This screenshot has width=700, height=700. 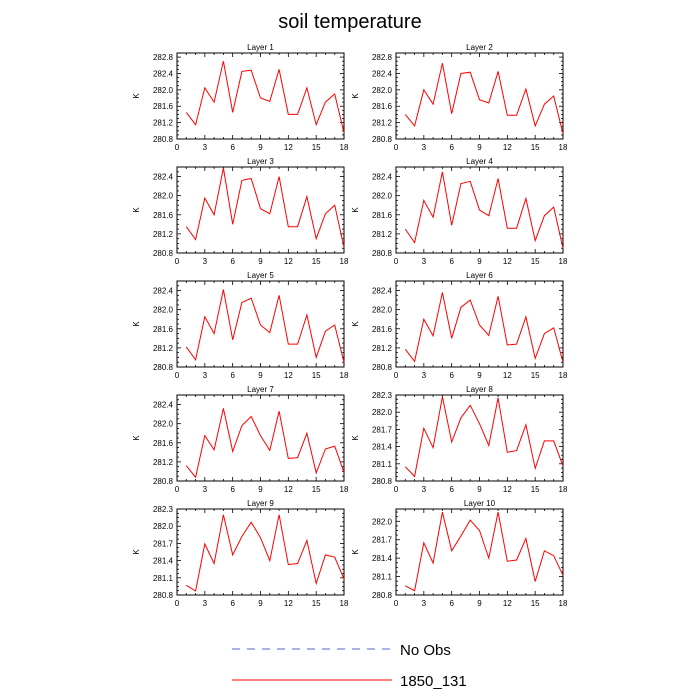 I want to click on y-tick-label: 281.1, so click(x=163, y=578).